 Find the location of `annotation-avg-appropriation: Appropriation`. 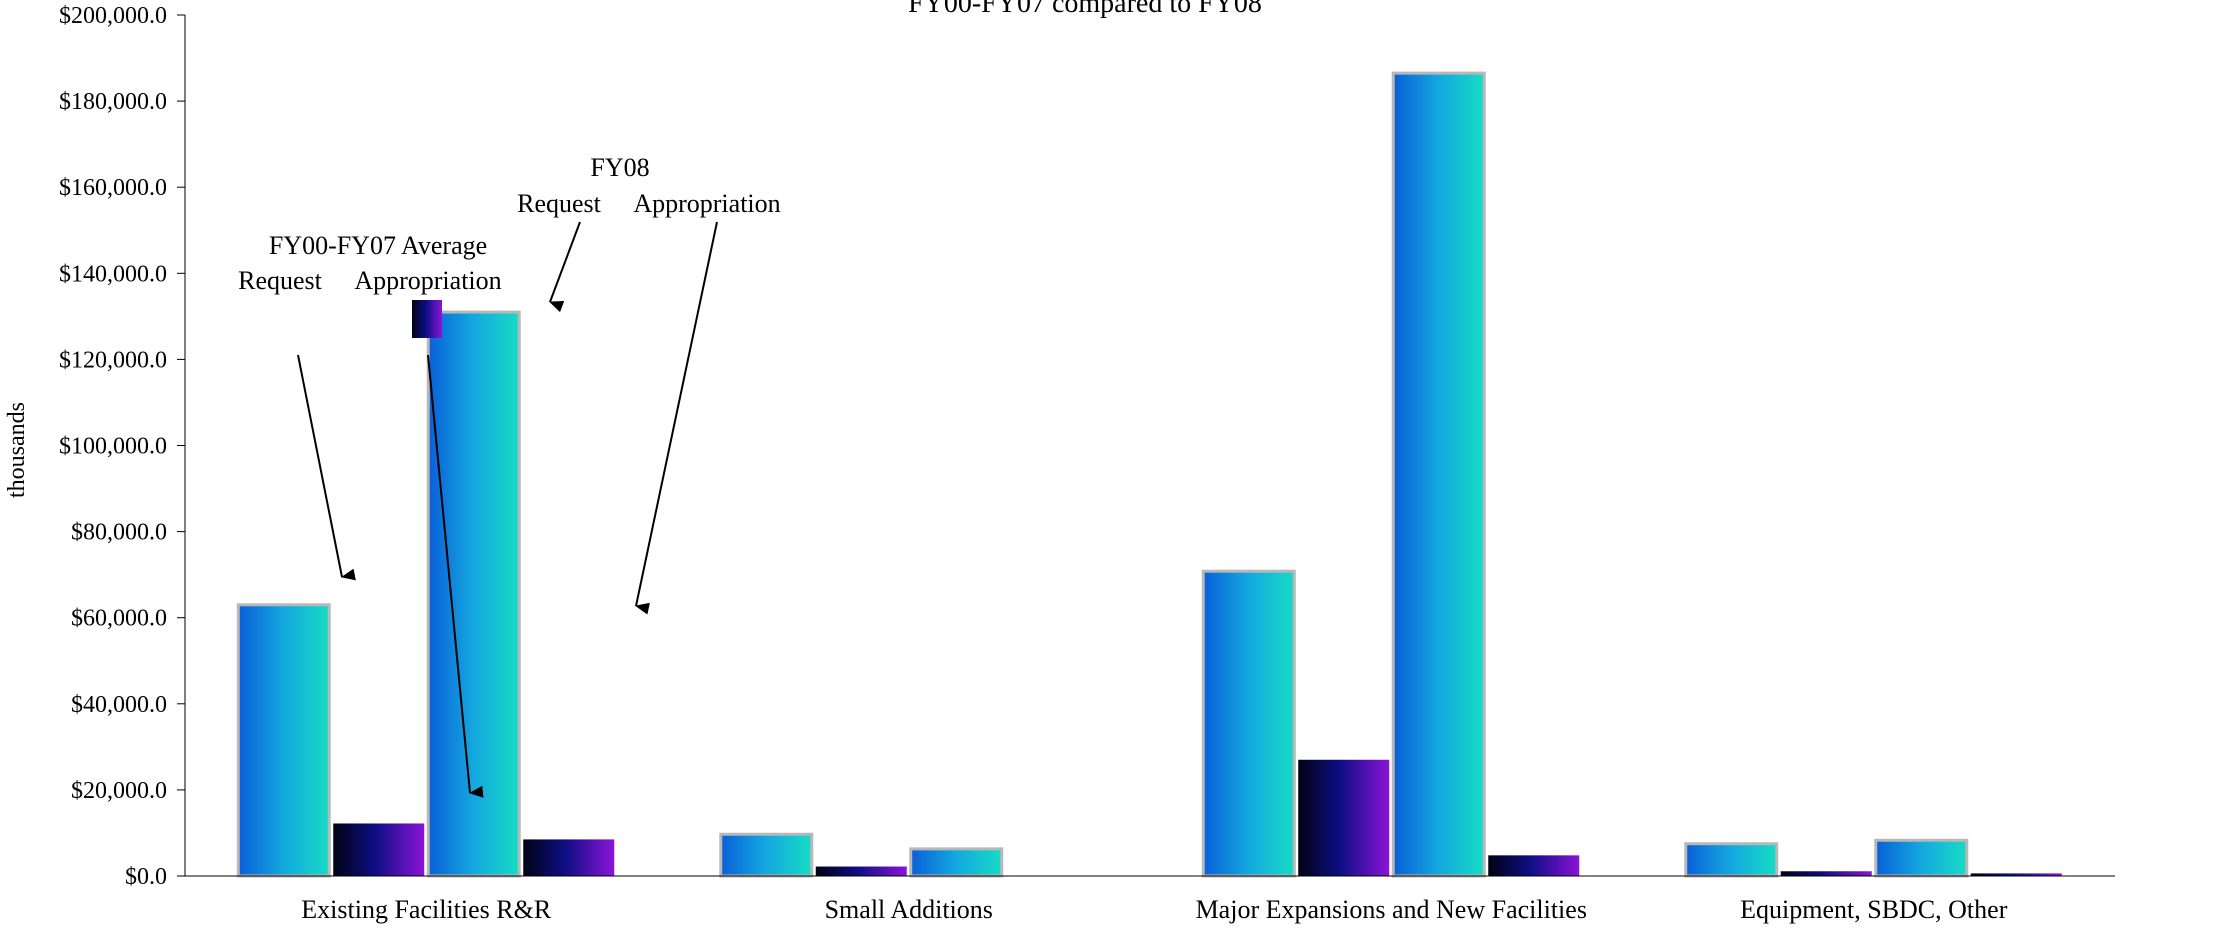

annotation-avg-appropriation: Appropriation is located at coordinates (427, 280).